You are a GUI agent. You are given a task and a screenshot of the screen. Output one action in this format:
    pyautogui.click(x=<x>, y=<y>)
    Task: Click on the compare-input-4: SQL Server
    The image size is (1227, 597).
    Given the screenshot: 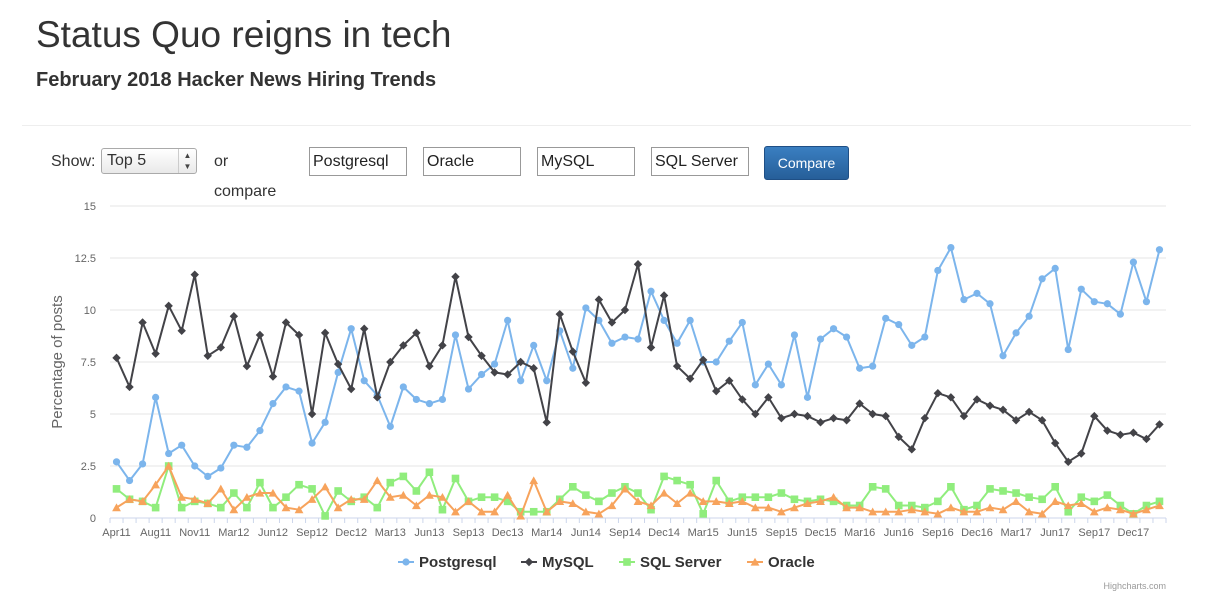 What is the action you would take?
    pyautogui.click(x=700, y=161)
    